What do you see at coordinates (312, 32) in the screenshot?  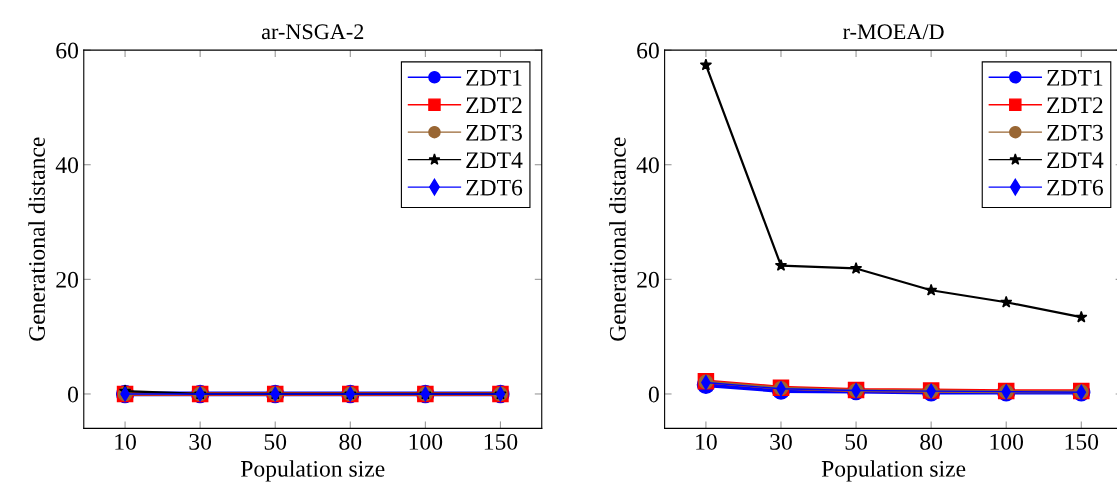 I see `chart-title: ar-NSGA-2` at bounding box center [312, 32].